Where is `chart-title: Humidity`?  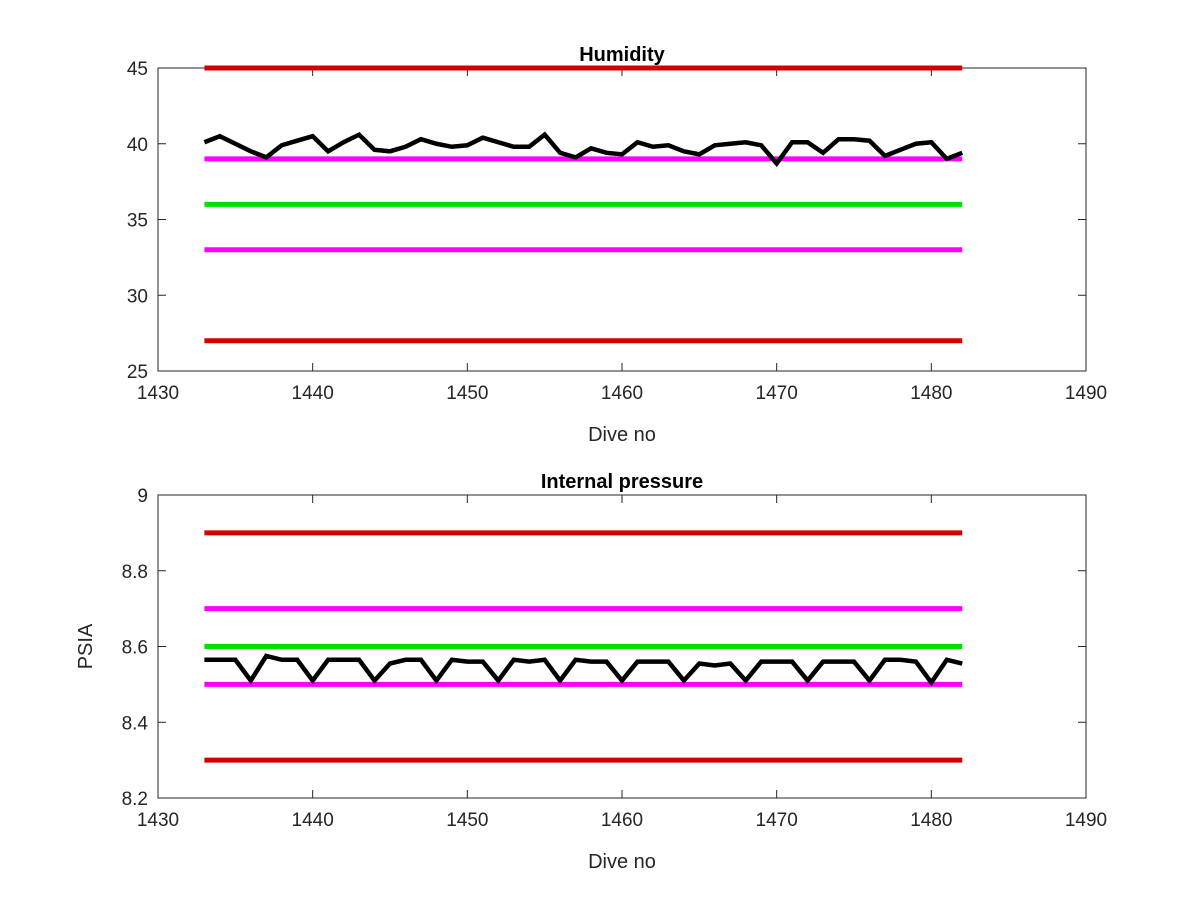
chart-title: Humidity is located at coordinates (622, 55).